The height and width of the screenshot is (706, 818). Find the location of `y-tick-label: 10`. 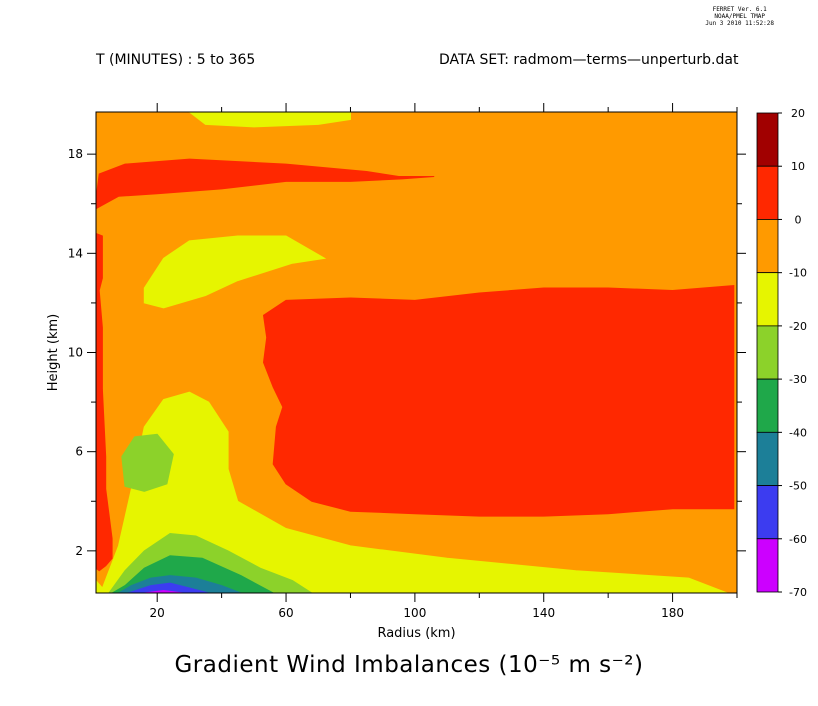

y-tick-label: 10 is located at coordinates (75, 353).